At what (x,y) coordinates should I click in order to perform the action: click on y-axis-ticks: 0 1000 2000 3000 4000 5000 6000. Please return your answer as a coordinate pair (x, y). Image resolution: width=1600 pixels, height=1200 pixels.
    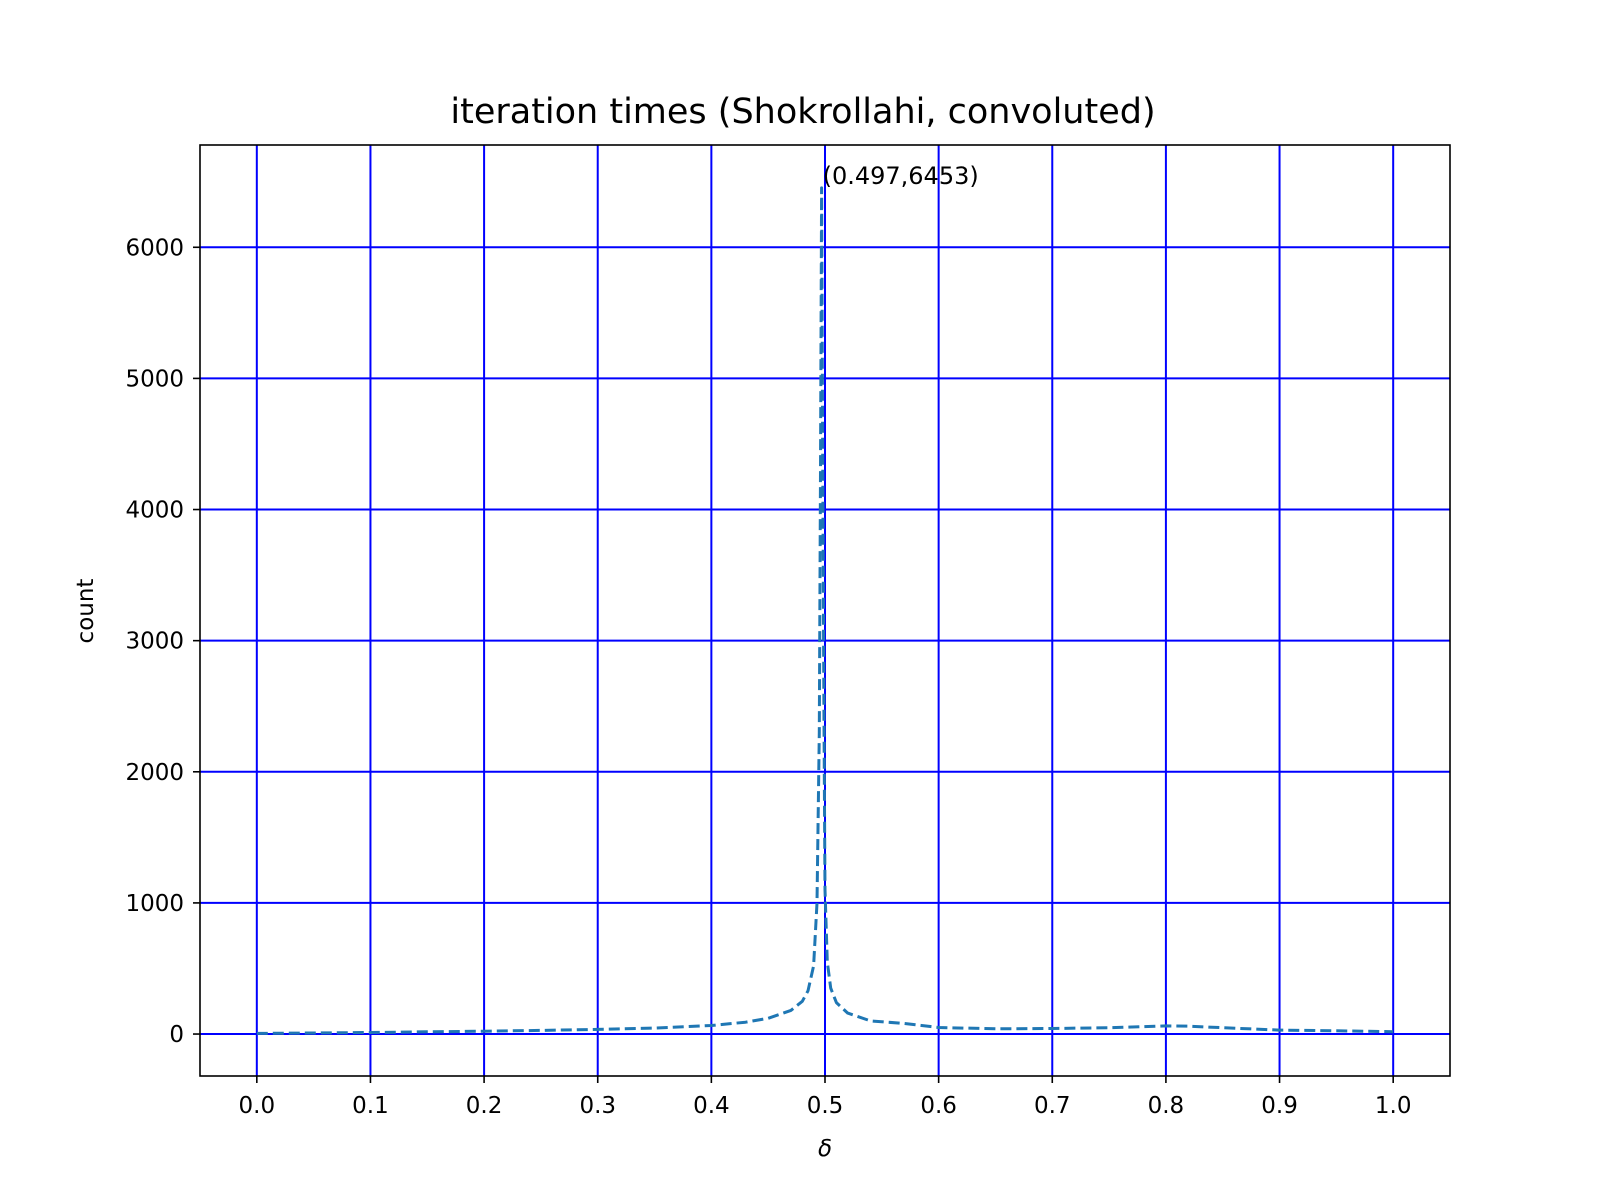
    Looking at the image, I should click on (162, 641).